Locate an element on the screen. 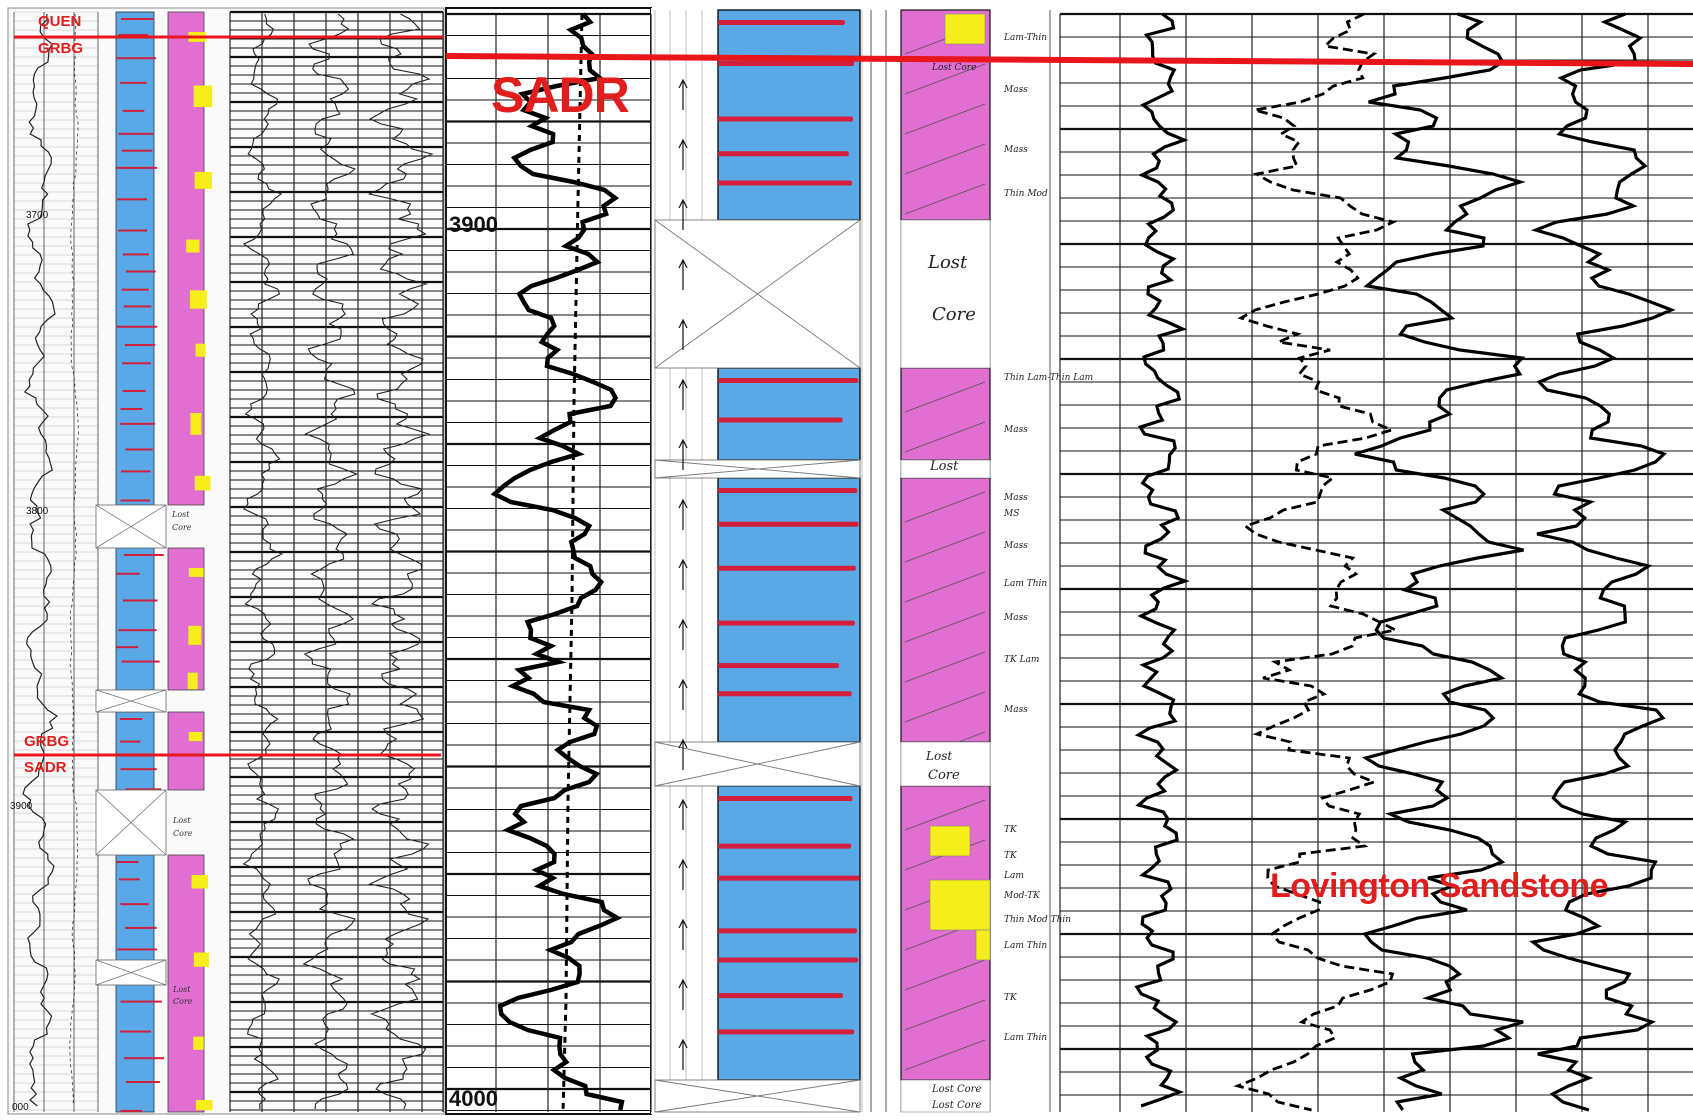 The width and height of the screenshot is (1693, 1120). pick-label-sadr-lower: SADR is located at coordinates (45, 767).